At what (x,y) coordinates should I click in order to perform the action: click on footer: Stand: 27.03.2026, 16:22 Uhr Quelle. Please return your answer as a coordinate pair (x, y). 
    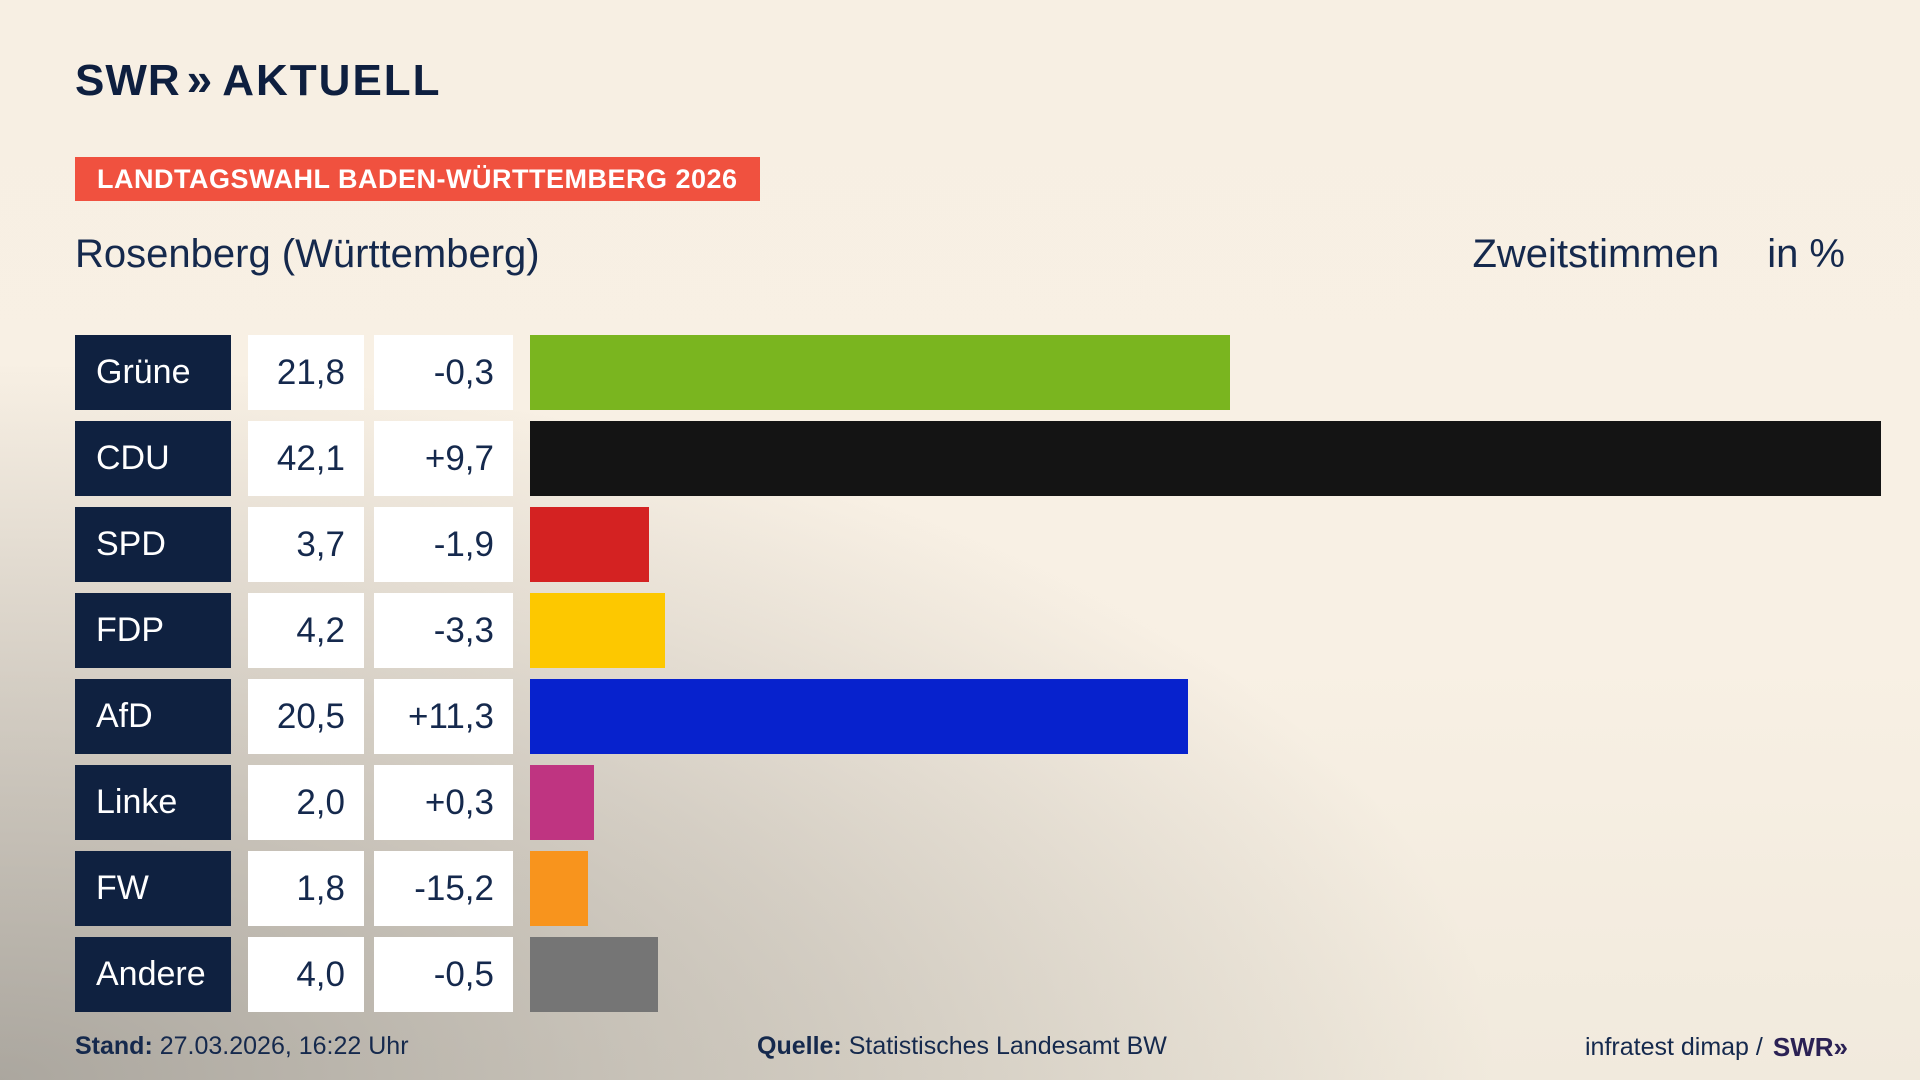
    Looking at the image, I should click on (962, 1050).